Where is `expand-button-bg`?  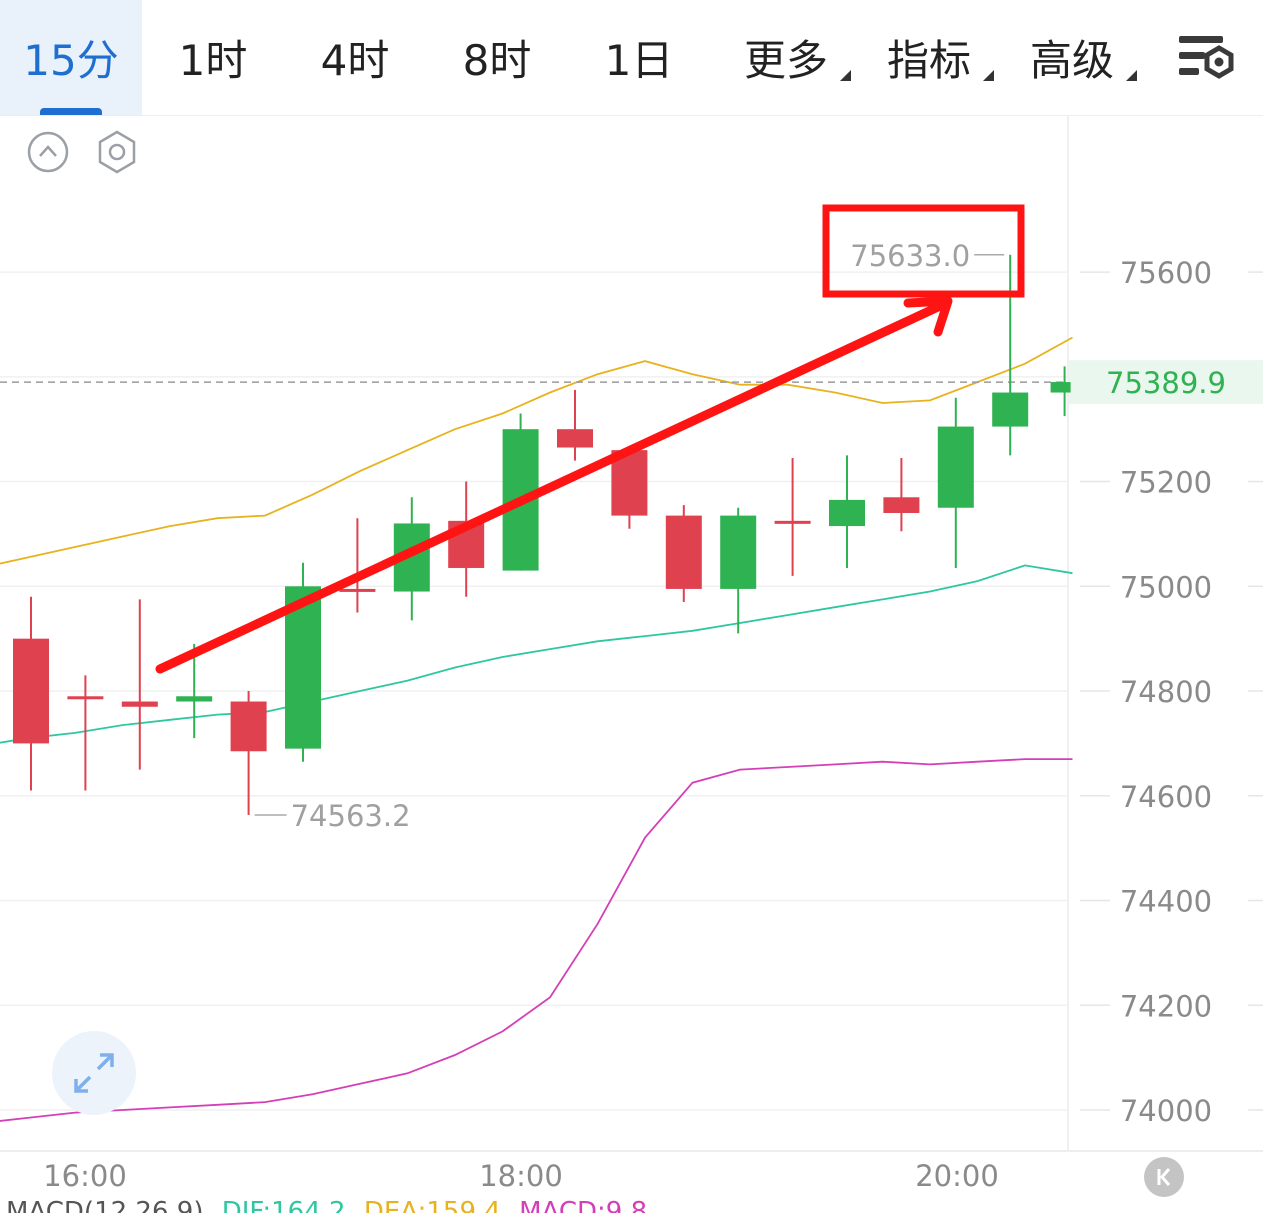 expand-button-bg is located at coordinates (94, 1073).